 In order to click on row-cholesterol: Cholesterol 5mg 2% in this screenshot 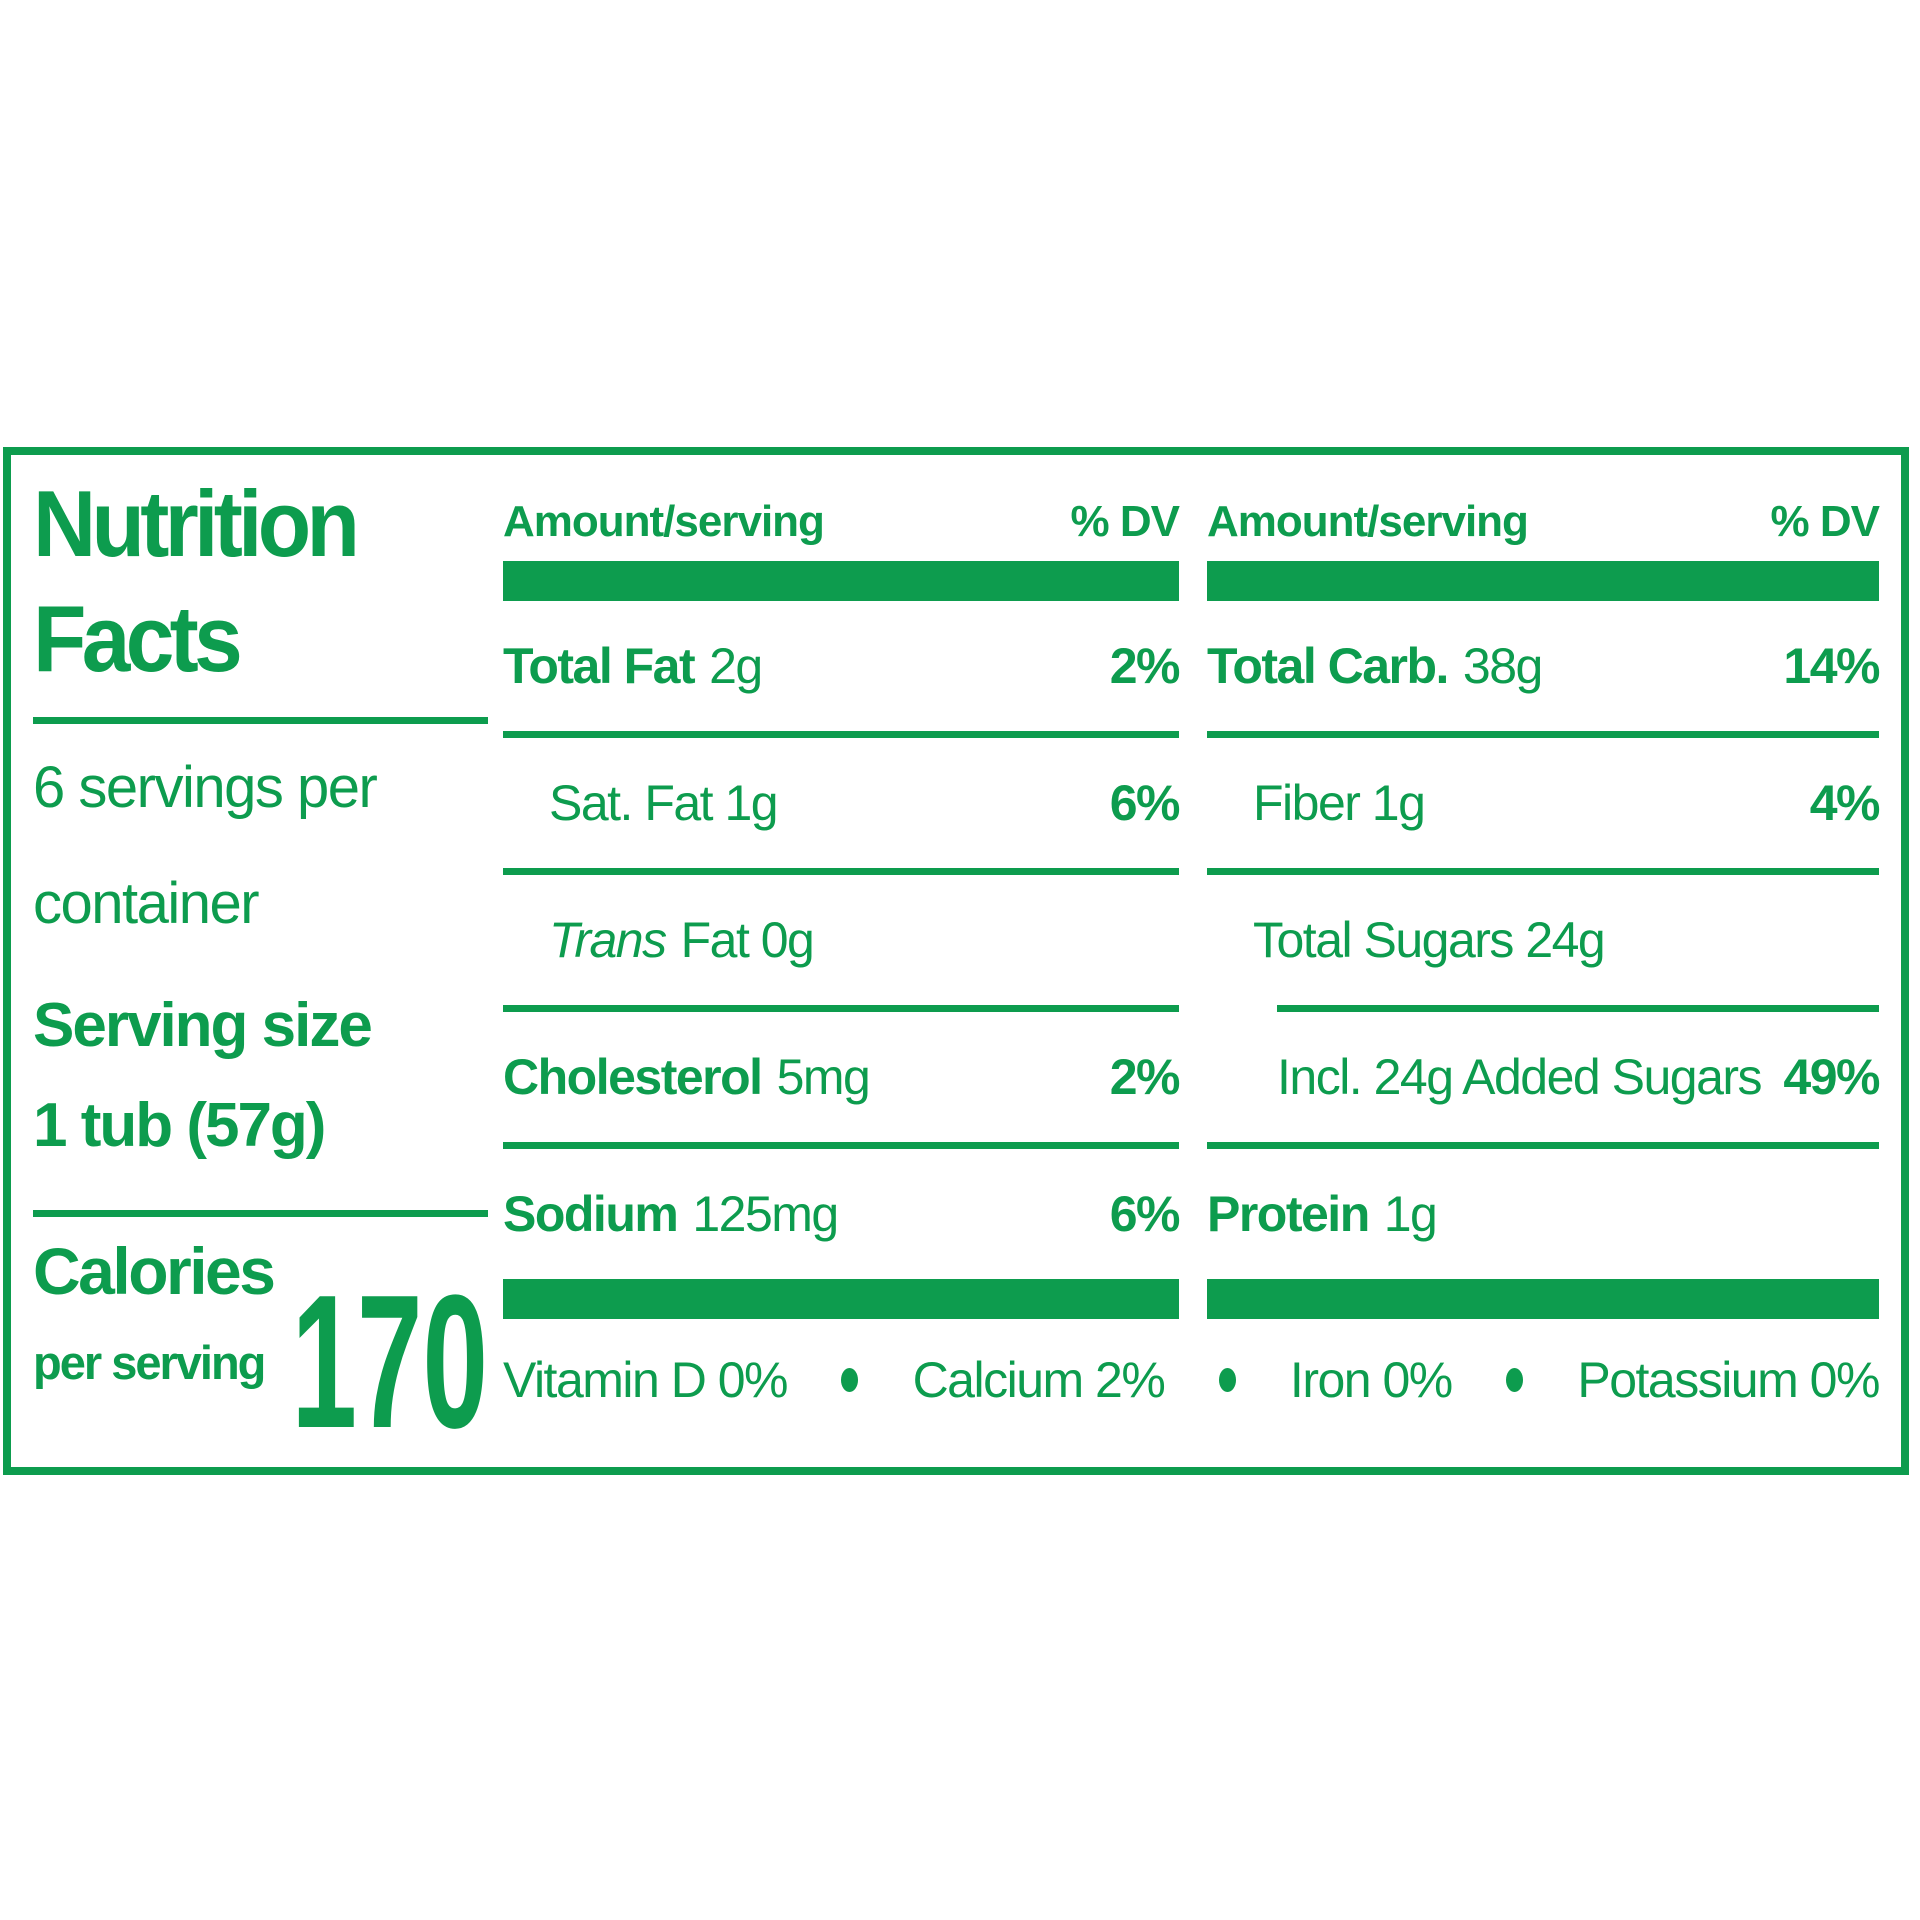, I will do `click(842, 1077)`.